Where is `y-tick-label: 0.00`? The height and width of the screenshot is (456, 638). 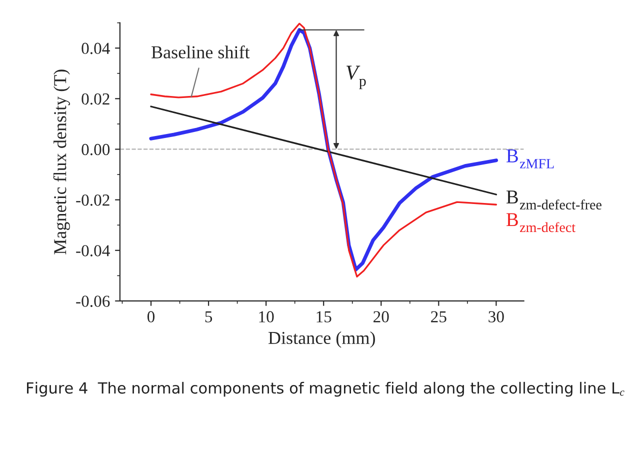 y-tick-label: 0.00 is located at coordinates (96, 150).